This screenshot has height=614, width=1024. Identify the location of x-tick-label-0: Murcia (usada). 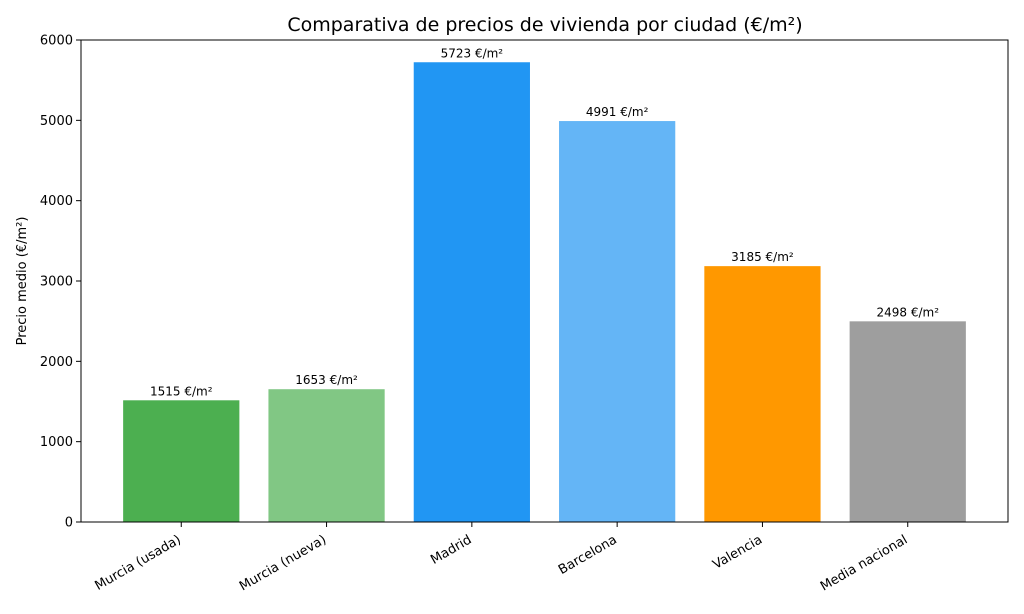
(138, 562).